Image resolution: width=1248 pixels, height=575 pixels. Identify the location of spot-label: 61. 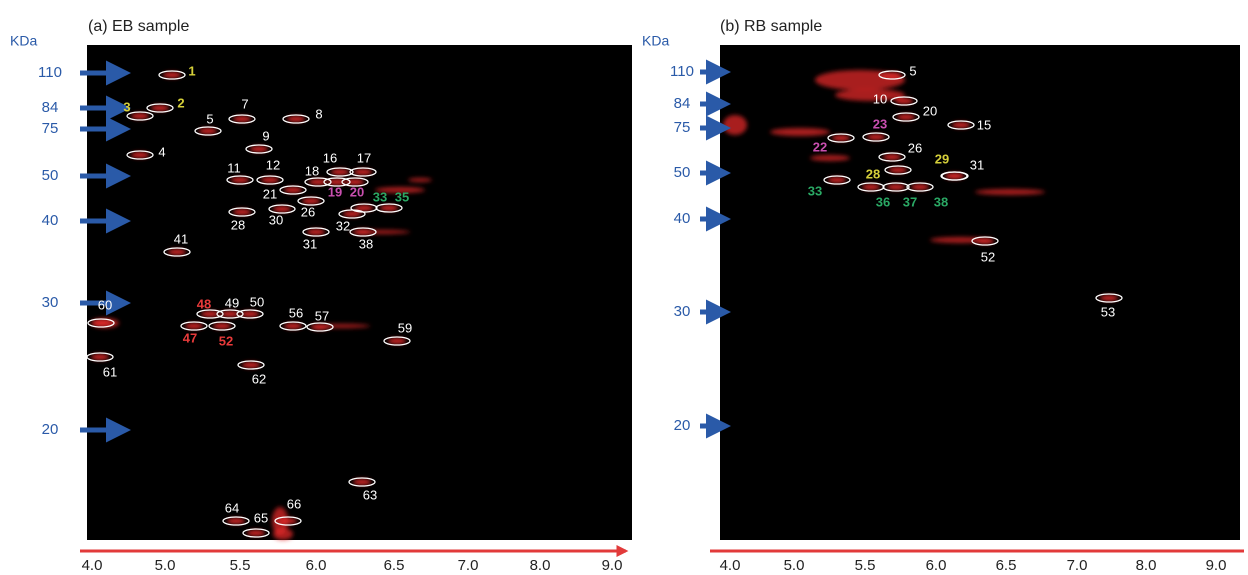
(110, 371).